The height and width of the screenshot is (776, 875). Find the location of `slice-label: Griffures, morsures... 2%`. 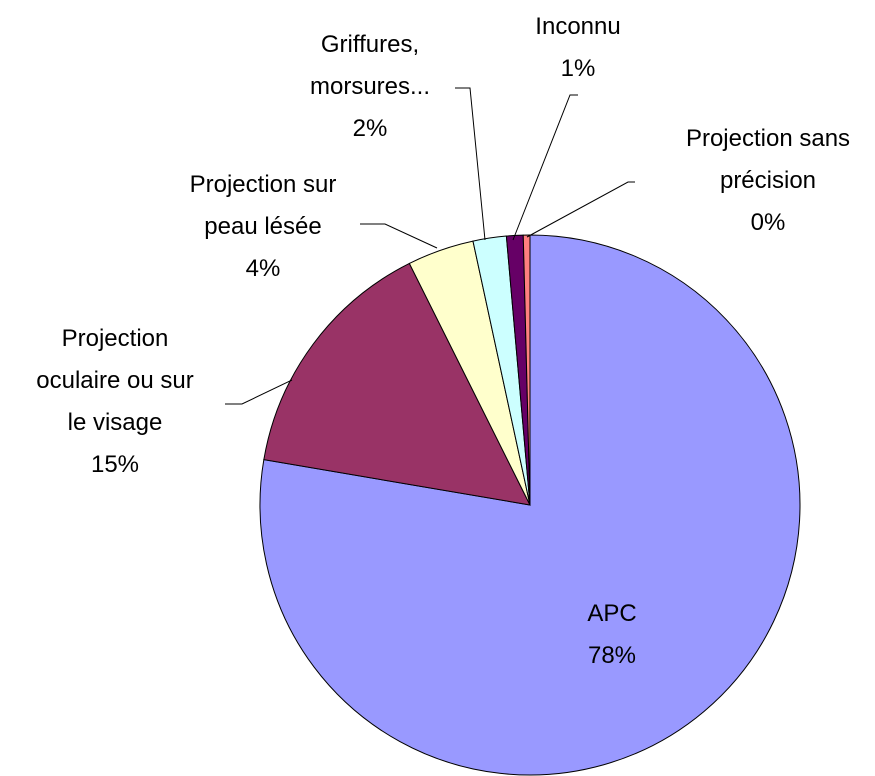

slice-label: Griffures, morsures... 2% is located at coordinates (370, 86).